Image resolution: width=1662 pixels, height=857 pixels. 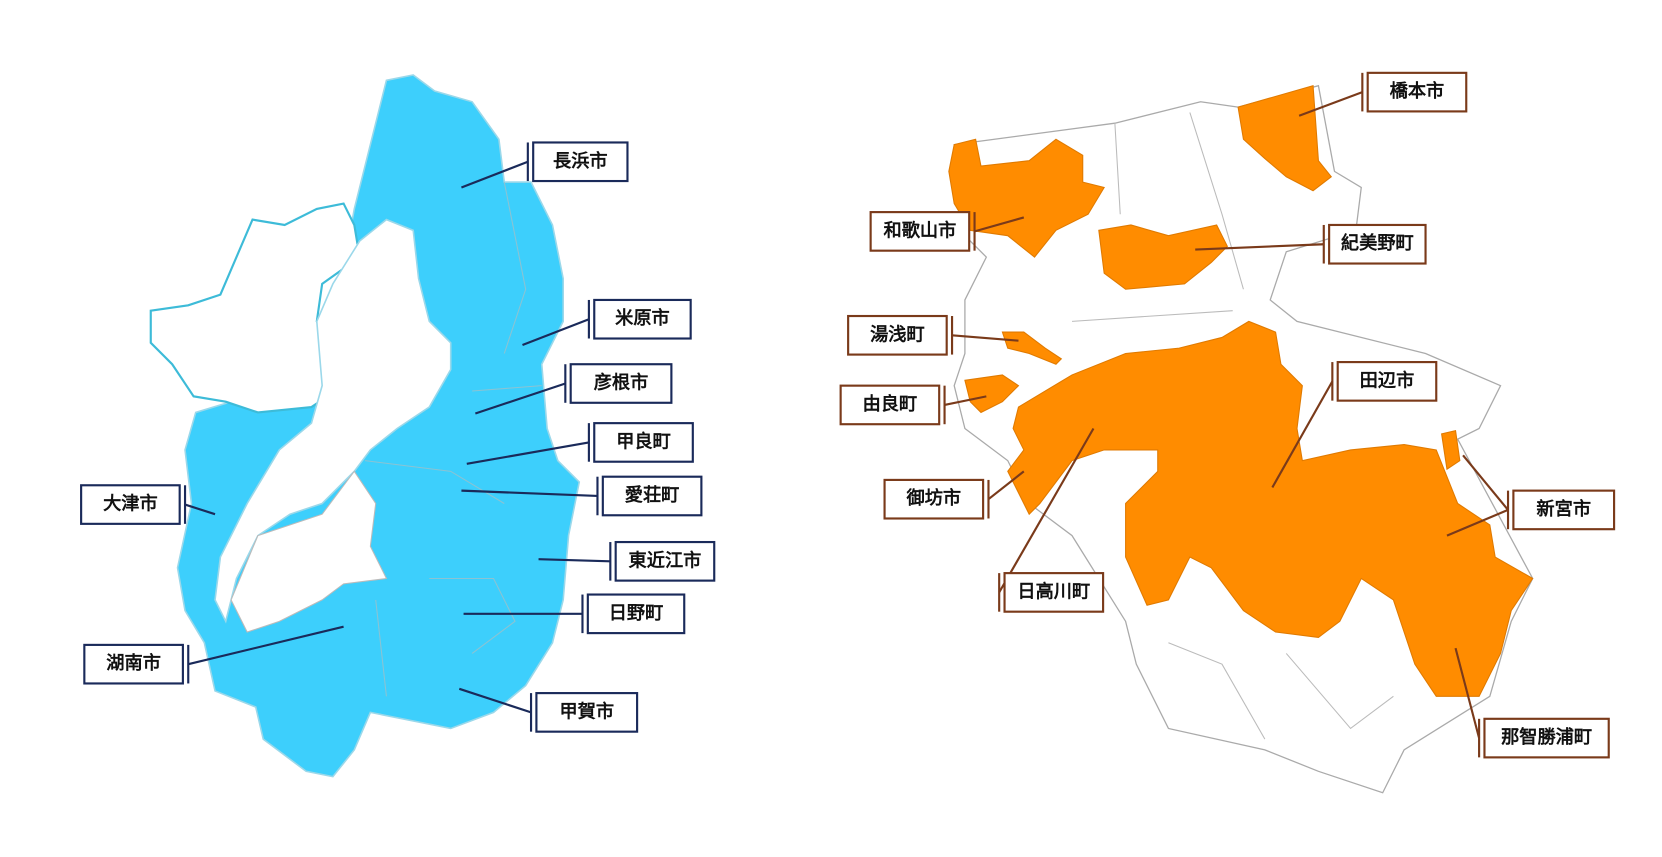 I want to click on inner-borders, so click(x=1232, y=426).